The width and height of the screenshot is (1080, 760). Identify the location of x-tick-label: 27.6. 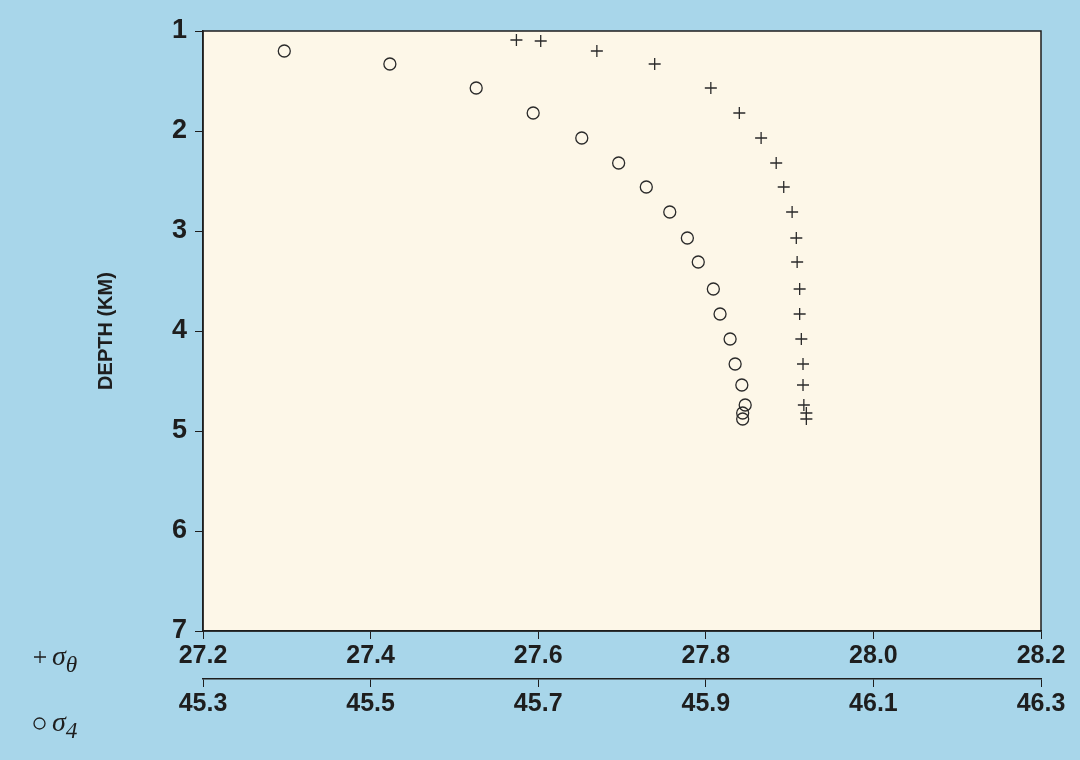
(538, 653).